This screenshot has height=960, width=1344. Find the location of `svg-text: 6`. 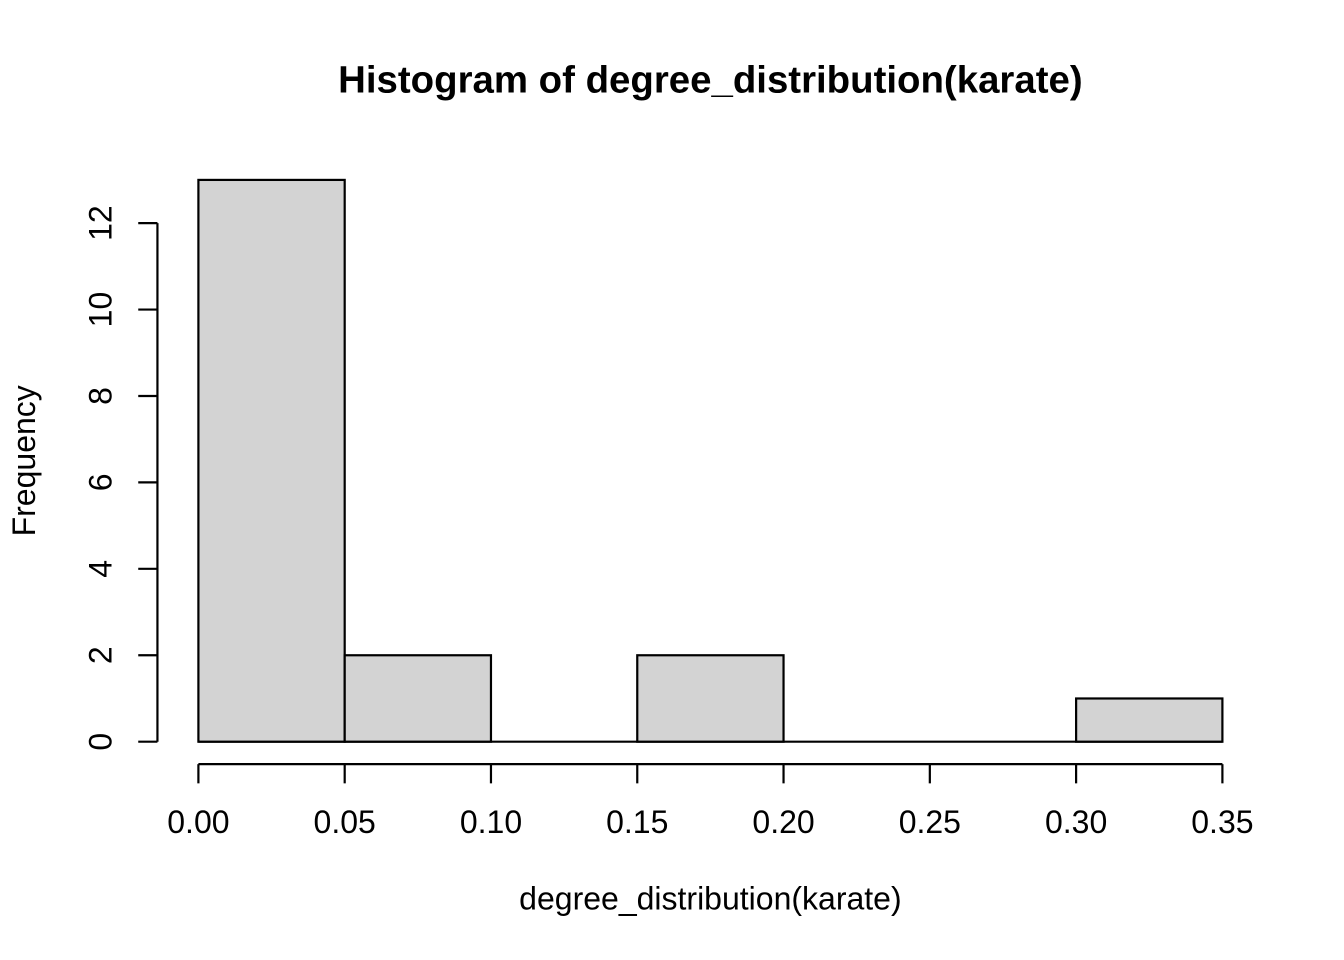

svg-text: 6 is located at coordinates (100, 483).